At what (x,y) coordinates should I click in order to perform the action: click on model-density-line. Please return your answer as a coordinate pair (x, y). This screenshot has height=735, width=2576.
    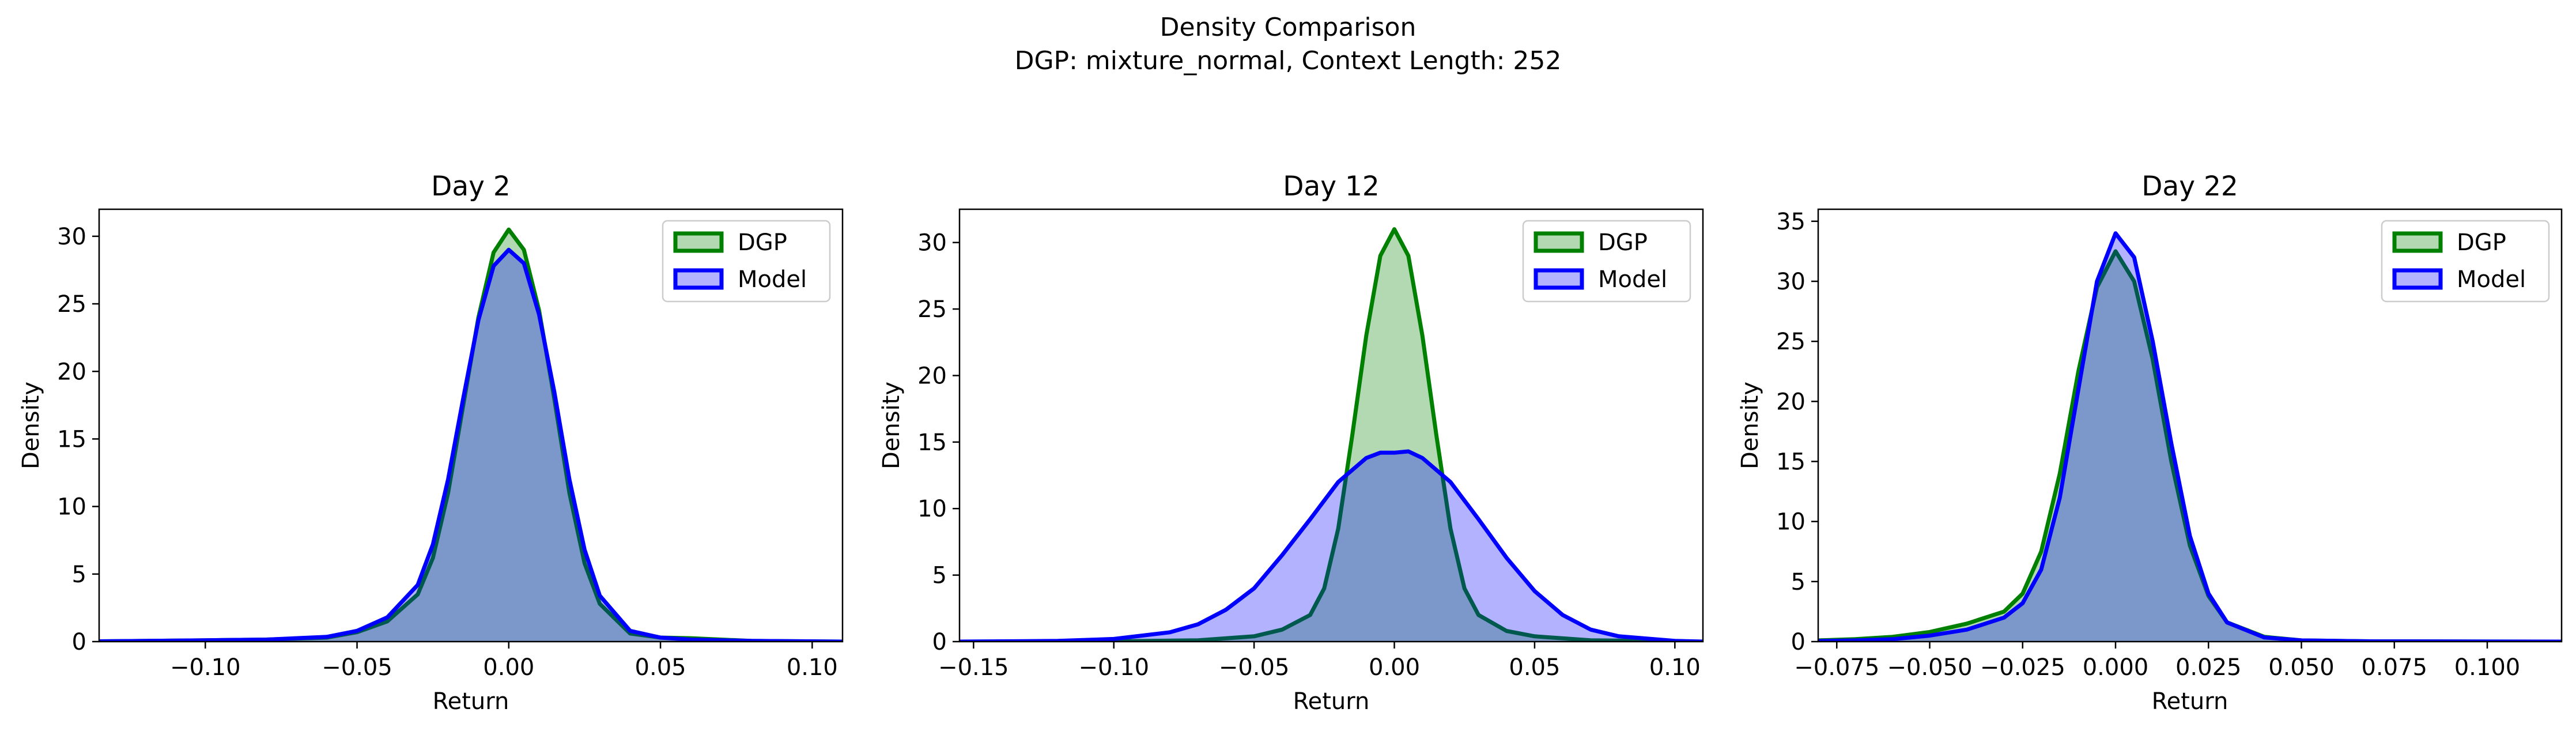
    Looking at the image, I should click on (1331, 545).